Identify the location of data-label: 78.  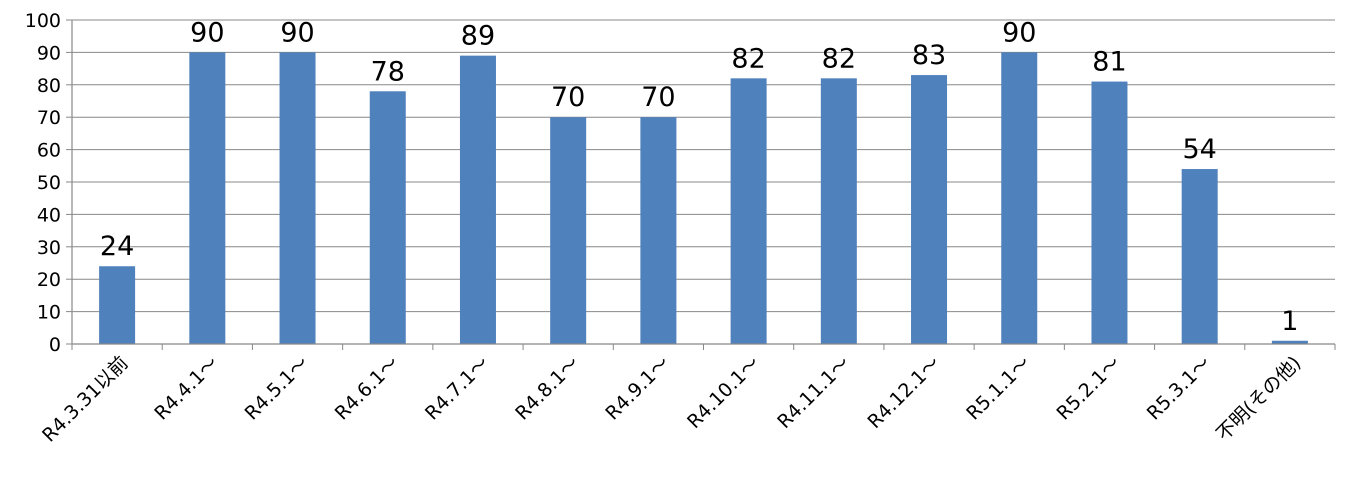
(388, 71).